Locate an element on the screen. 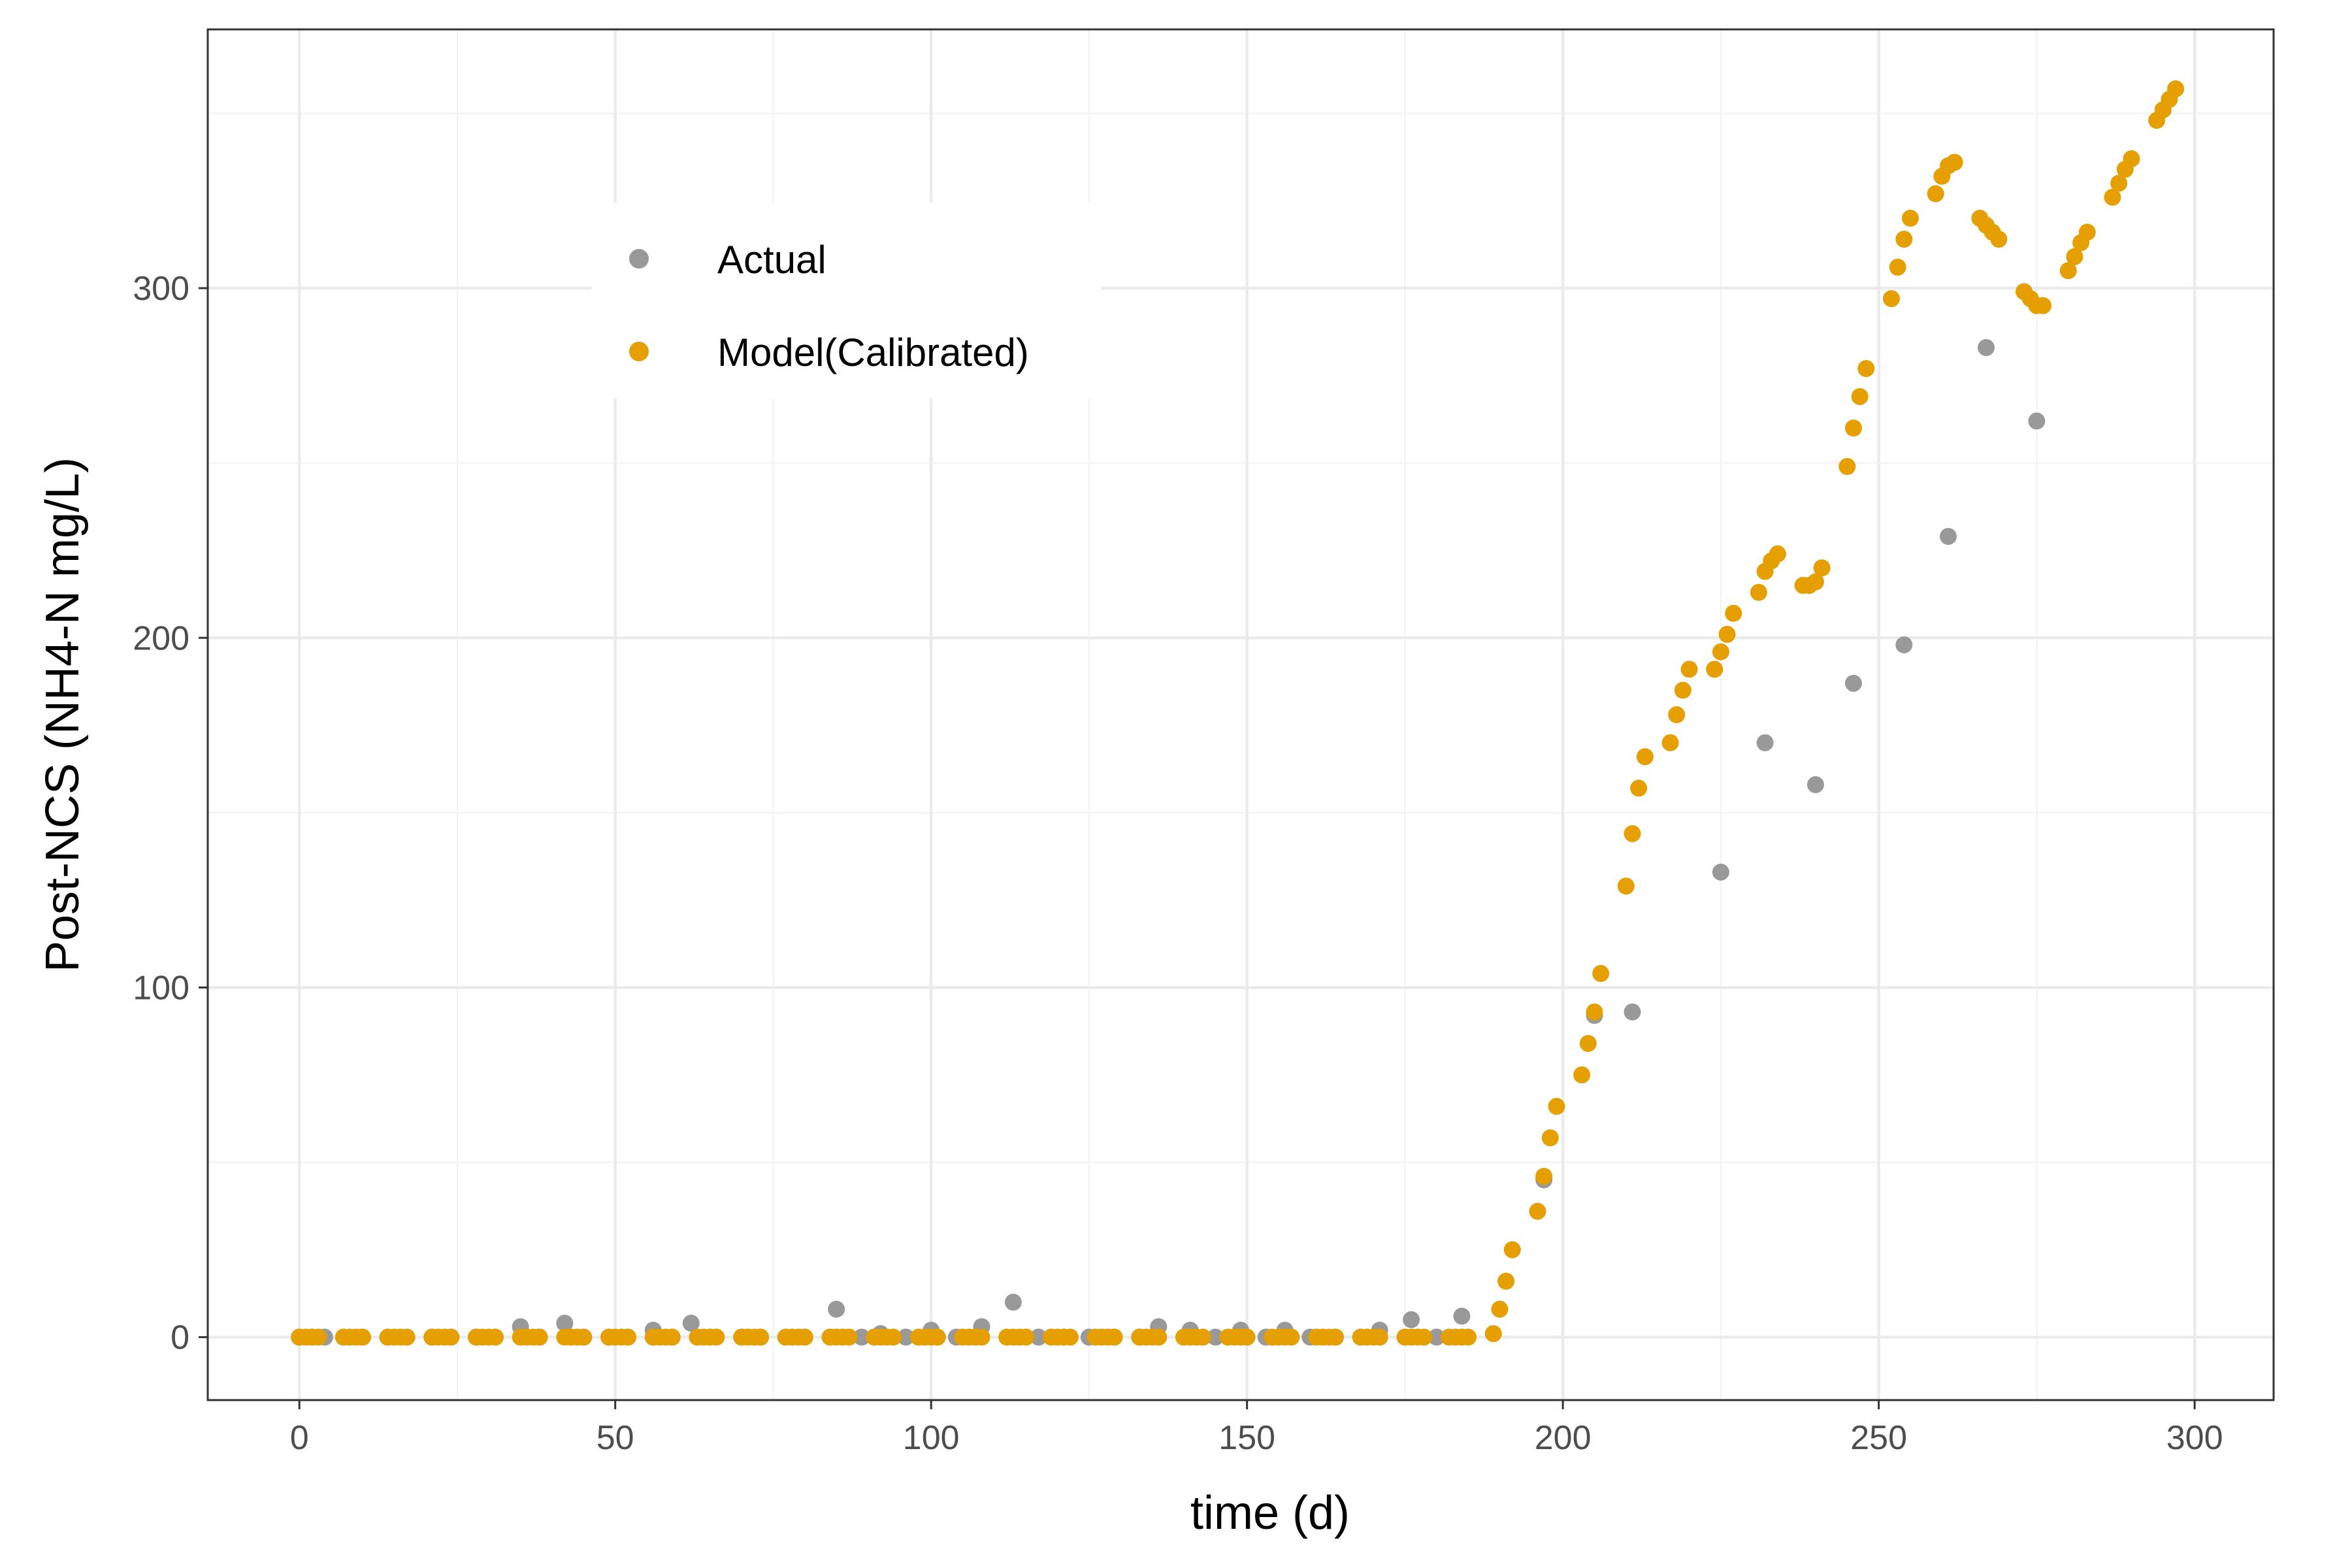 This screenshot has height=1568, width=2352. legend-background is located at coordinates (846, 301).